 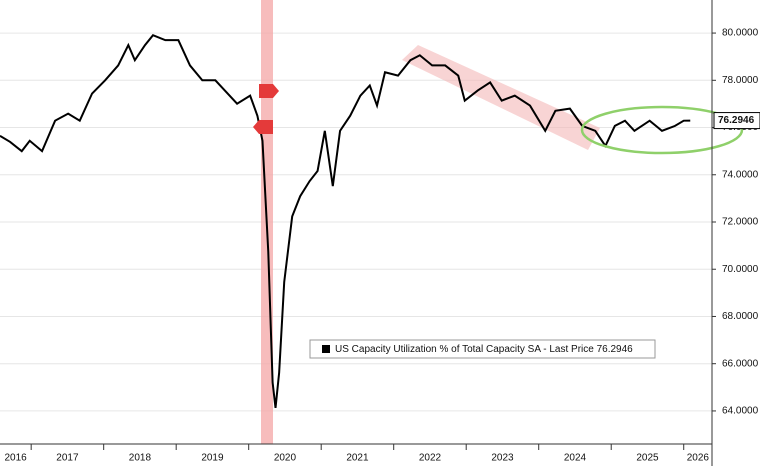 What do you see at coordinates (67, 458) in the screenshot?
I see `x-tick-label: 2017` at bounding box center [67, 458].